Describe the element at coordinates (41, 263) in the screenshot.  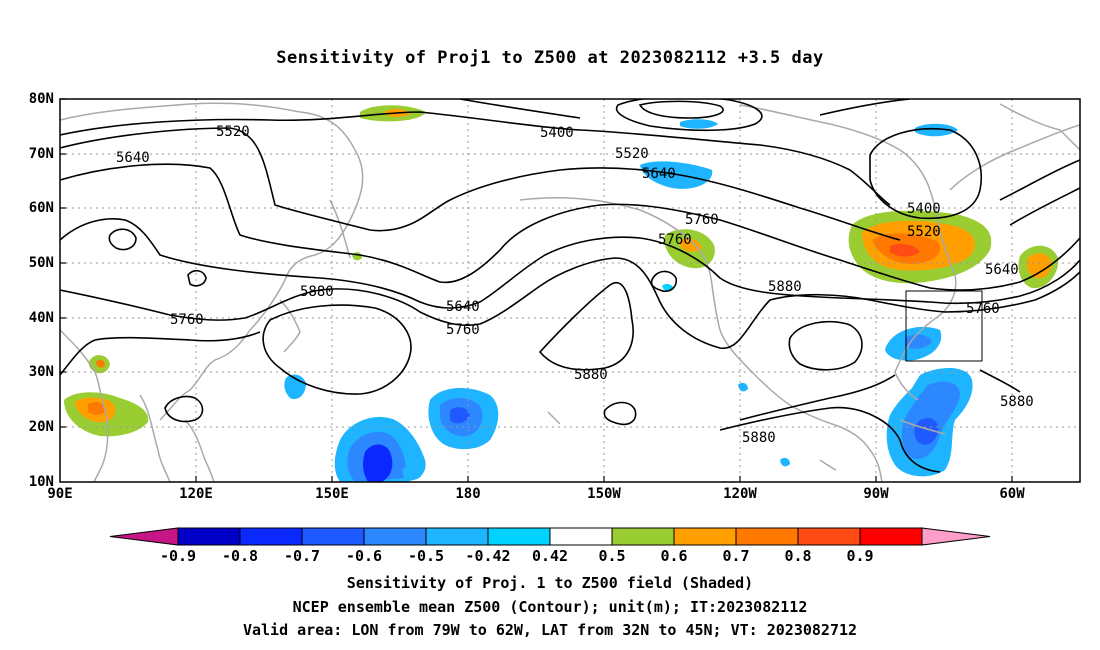
I see `lat-label: 50N` at that location.